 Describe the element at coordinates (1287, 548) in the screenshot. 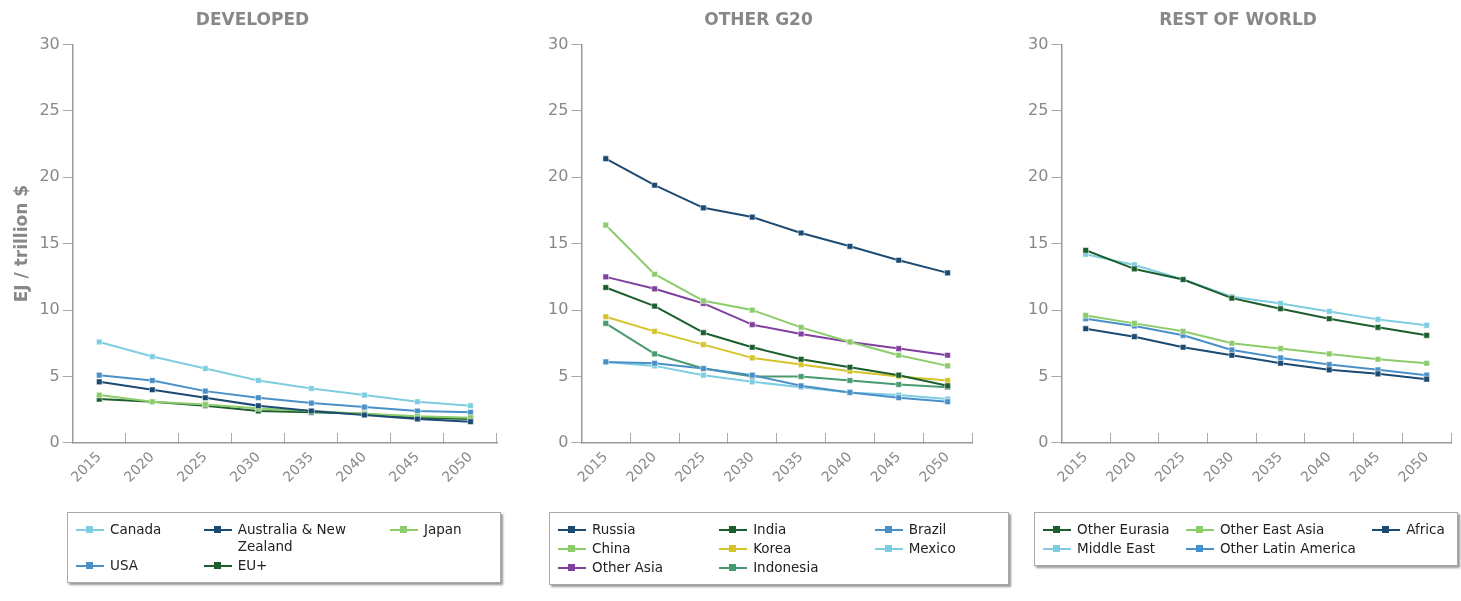

I see `legend-label: Other Latin America` at that location.